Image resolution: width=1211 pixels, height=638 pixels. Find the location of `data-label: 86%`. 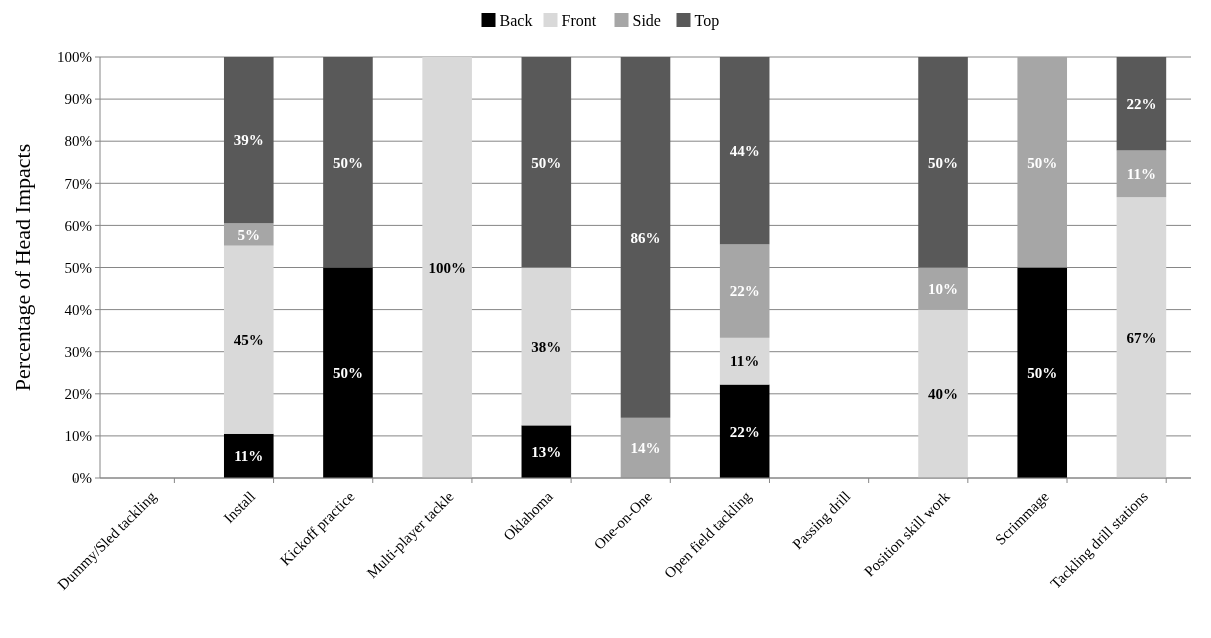

data-label: 86% is located at coordinates (645, 237).